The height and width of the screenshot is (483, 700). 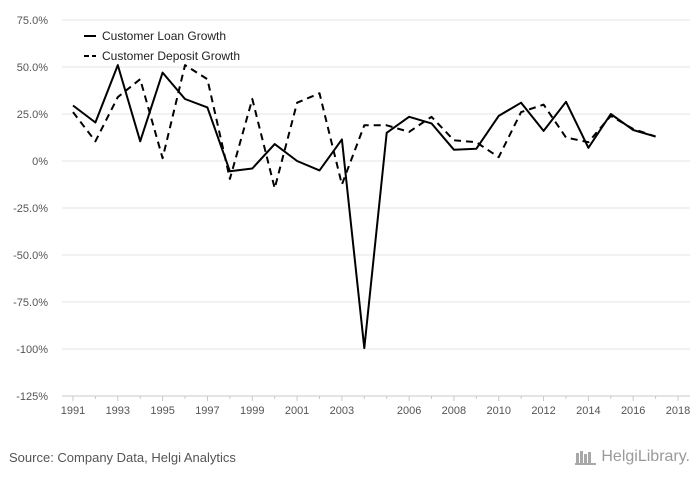 I want to click on y-tick-label: -75.0%, so click(x=30, y=303).